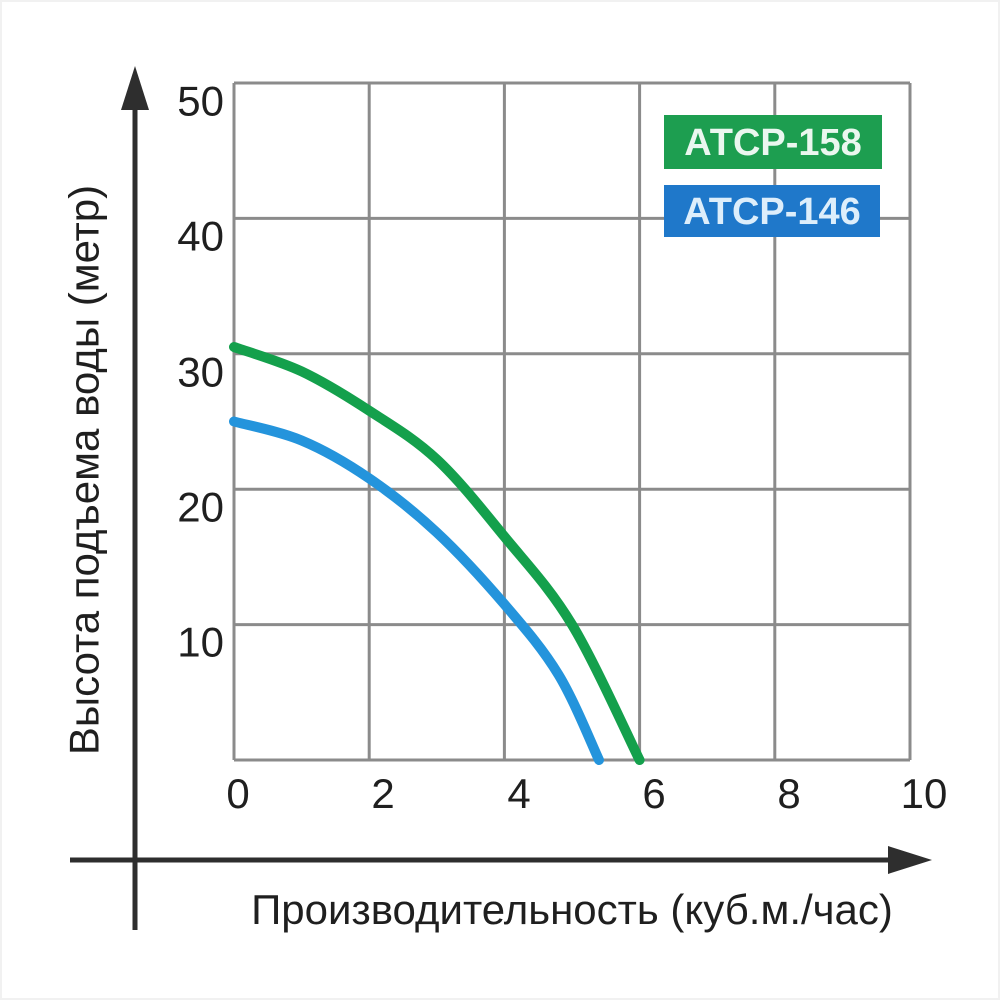 This screenshot has width=1000, height=1000. I want to click on y-tick-labels: 50 40 30 20 10, so click(200, 372).